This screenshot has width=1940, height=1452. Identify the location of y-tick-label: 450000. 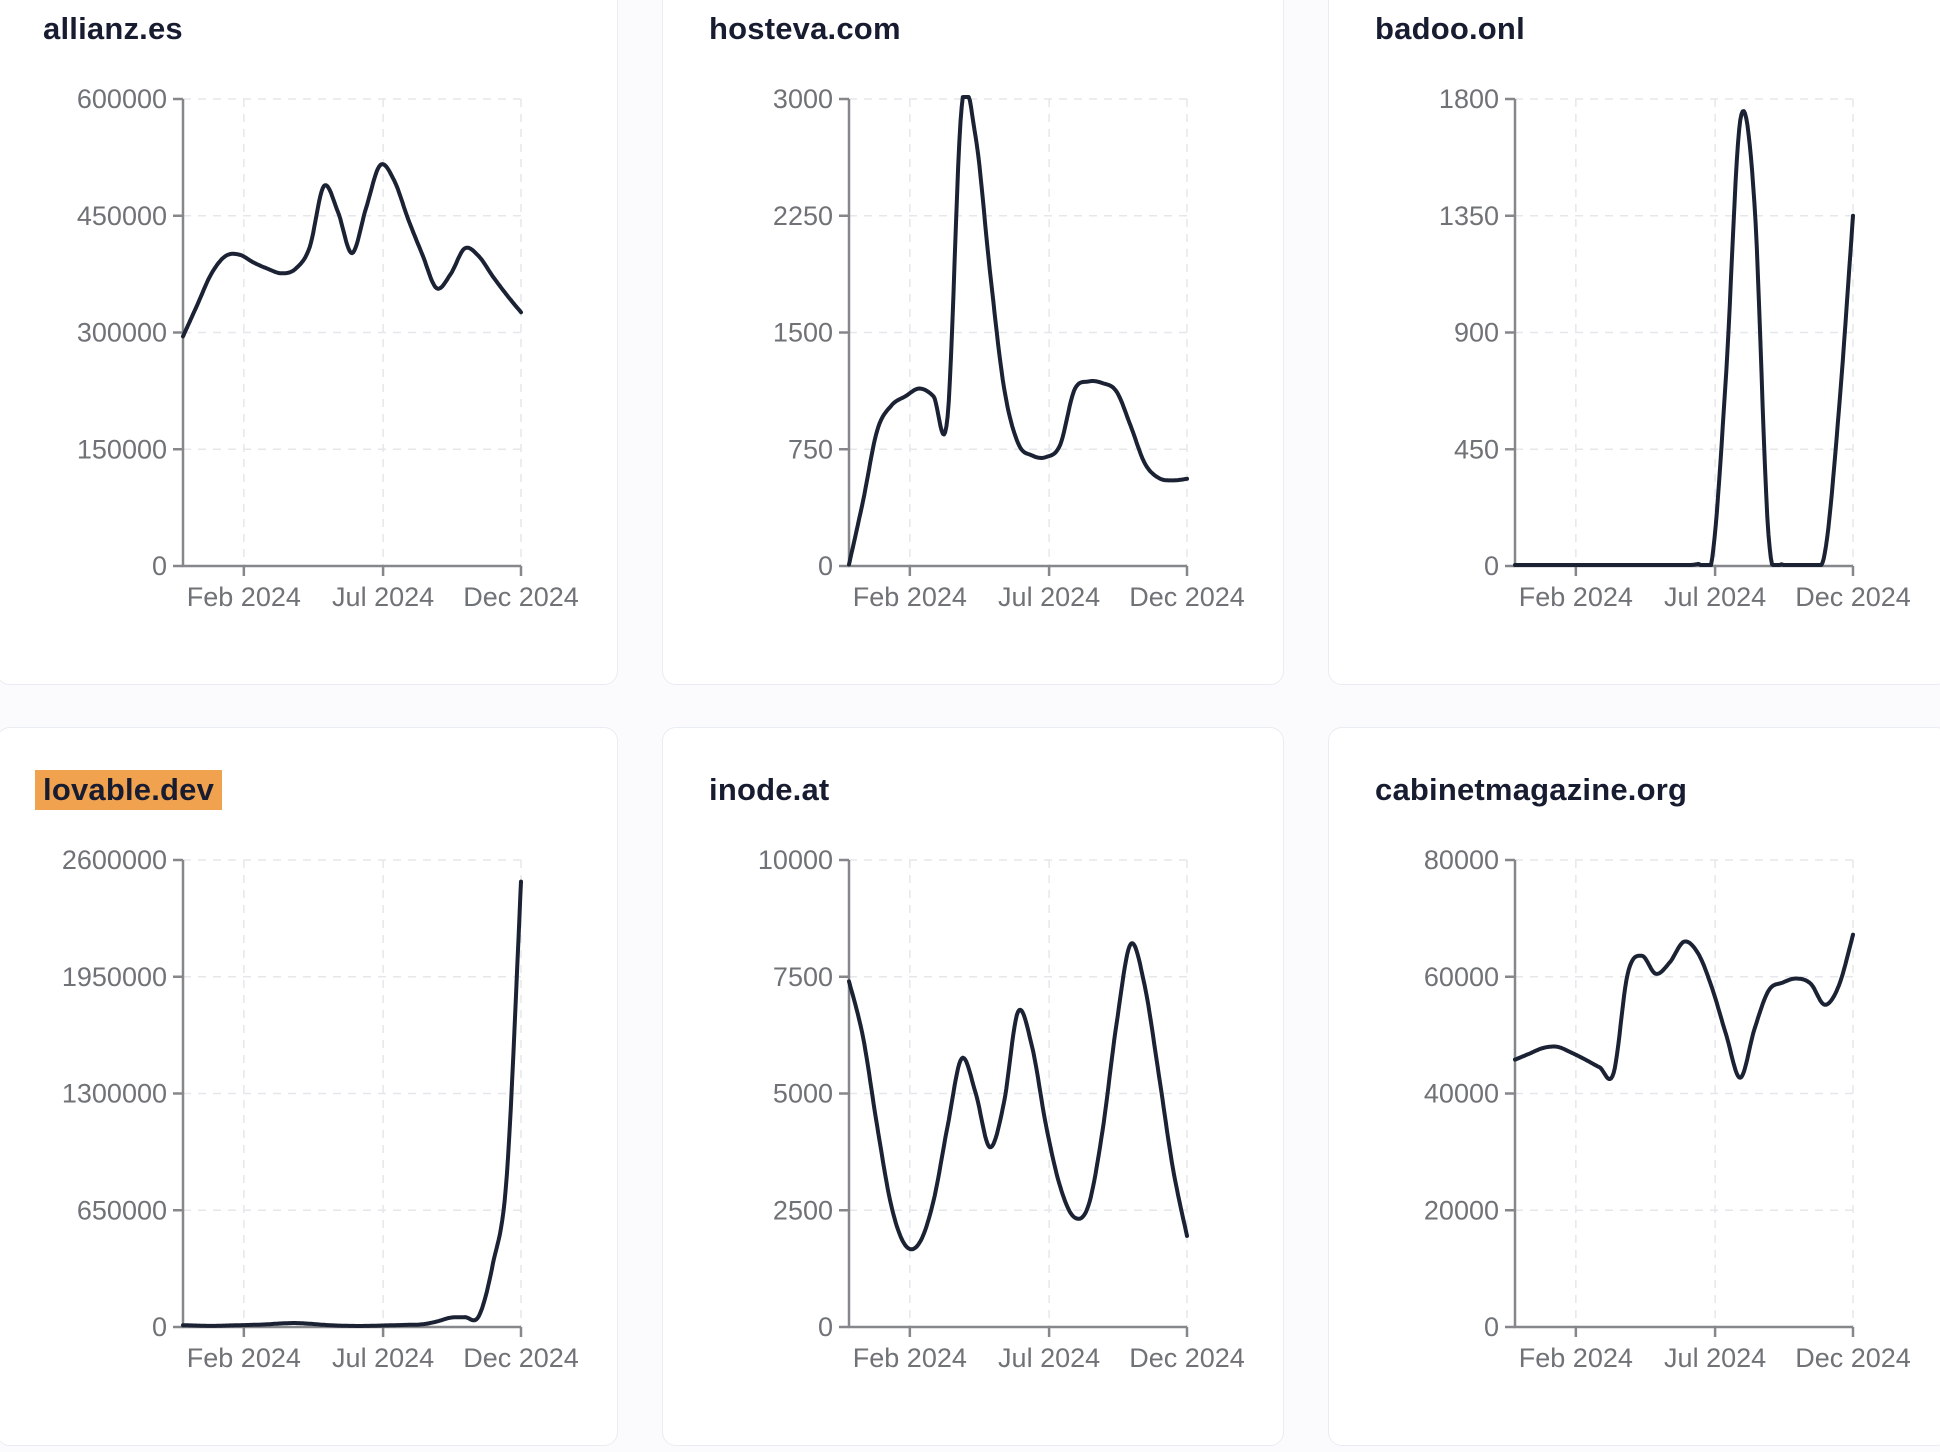
(122, 216).